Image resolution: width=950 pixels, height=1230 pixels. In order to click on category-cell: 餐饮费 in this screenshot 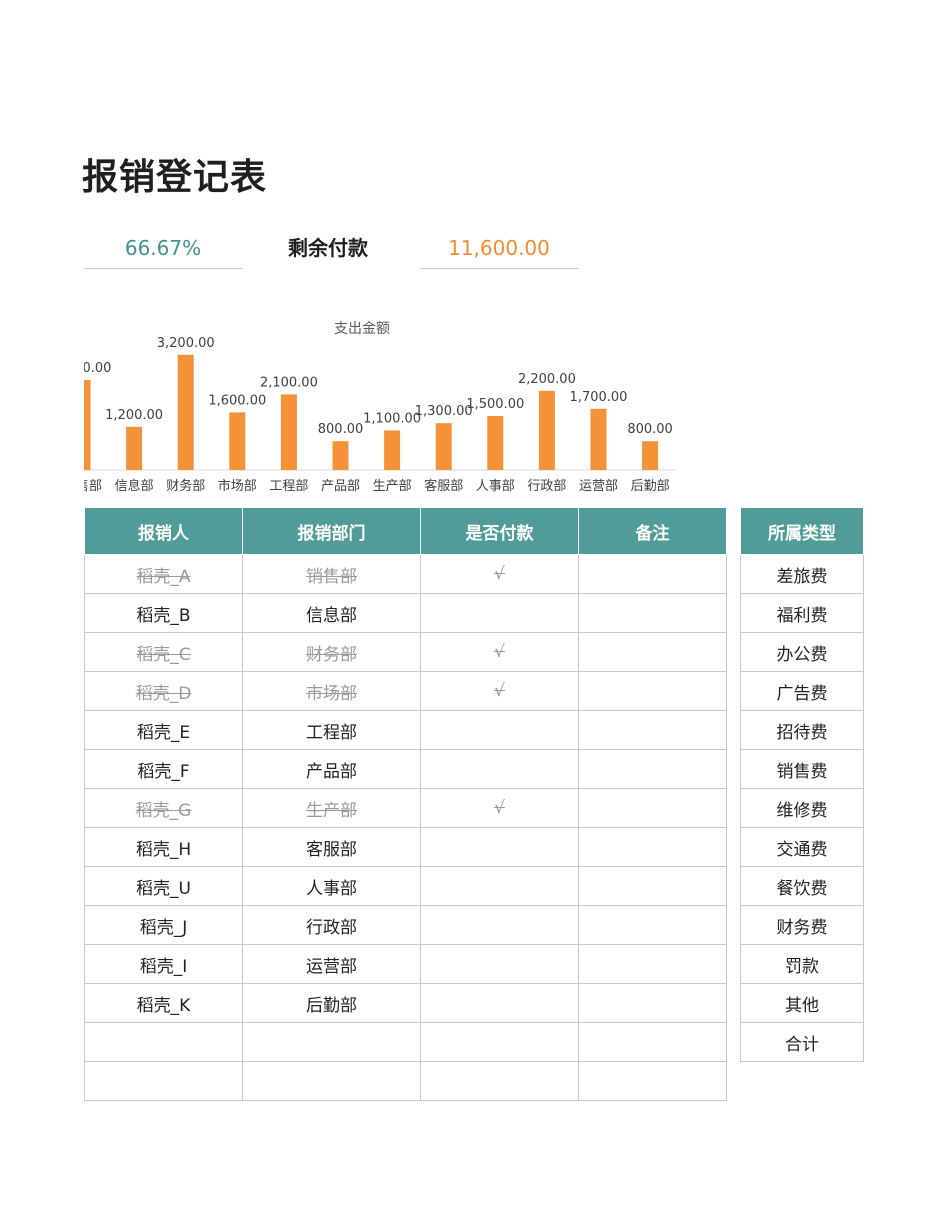, I will do `click(802, 886)`.